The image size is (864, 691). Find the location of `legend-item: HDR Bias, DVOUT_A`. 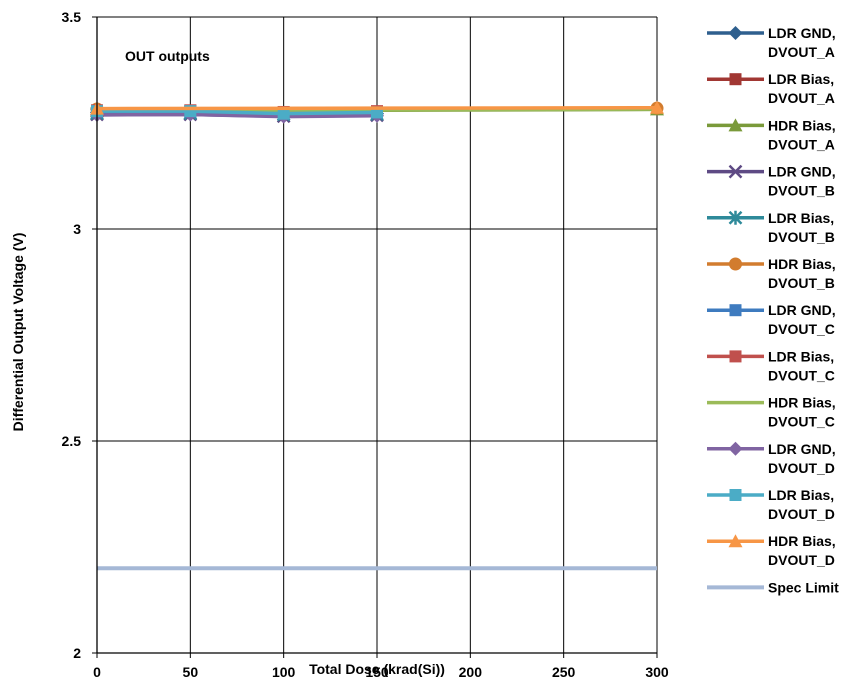

legend-item: HDR Bias, DVOUT_A is located at coordinates (771, 134).